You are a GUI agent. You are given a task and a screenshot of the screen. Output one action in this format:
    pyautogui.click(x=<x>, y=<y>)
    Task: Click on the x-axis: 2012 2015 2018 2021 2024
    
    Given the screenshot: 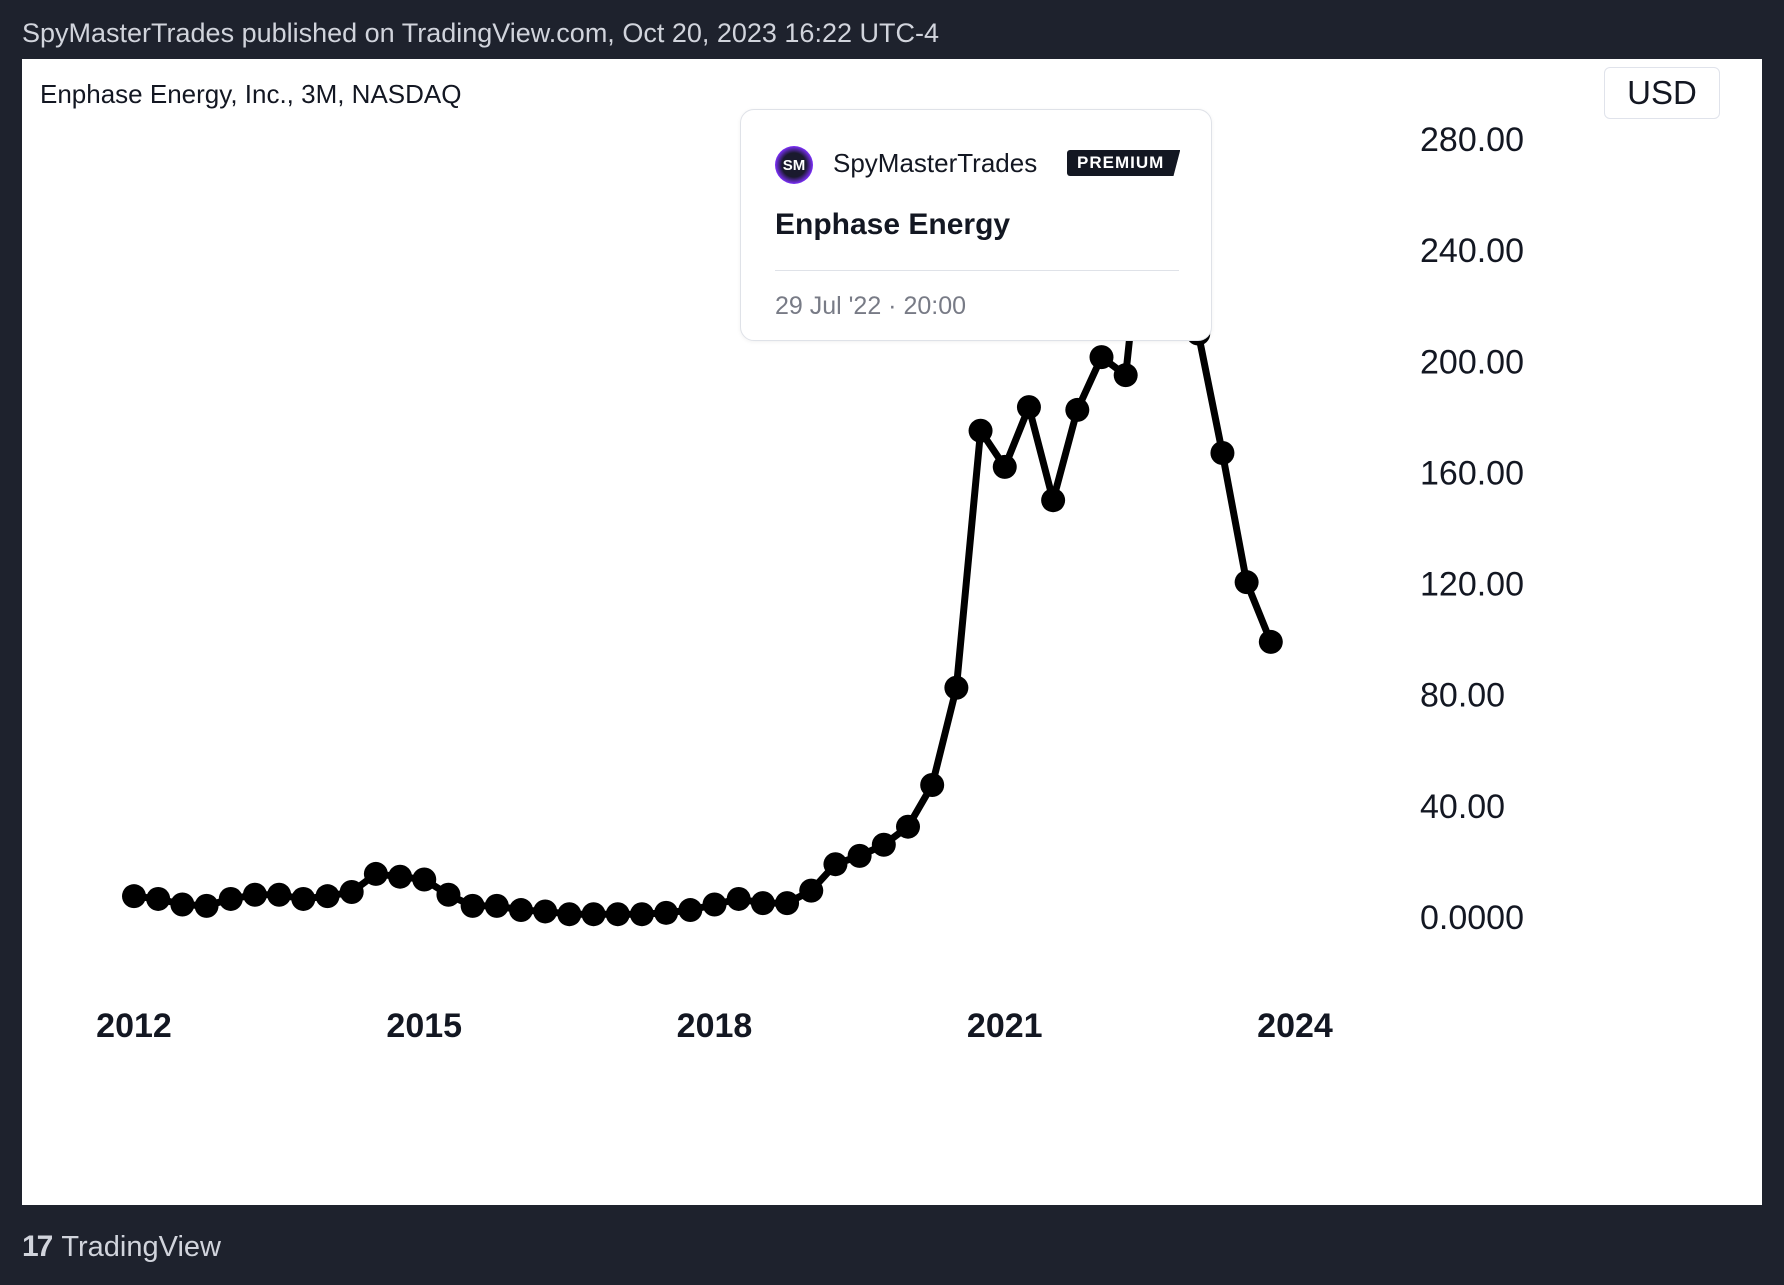 What is the action you would take?
    pyautogui.click(x=714, y=1026)
    